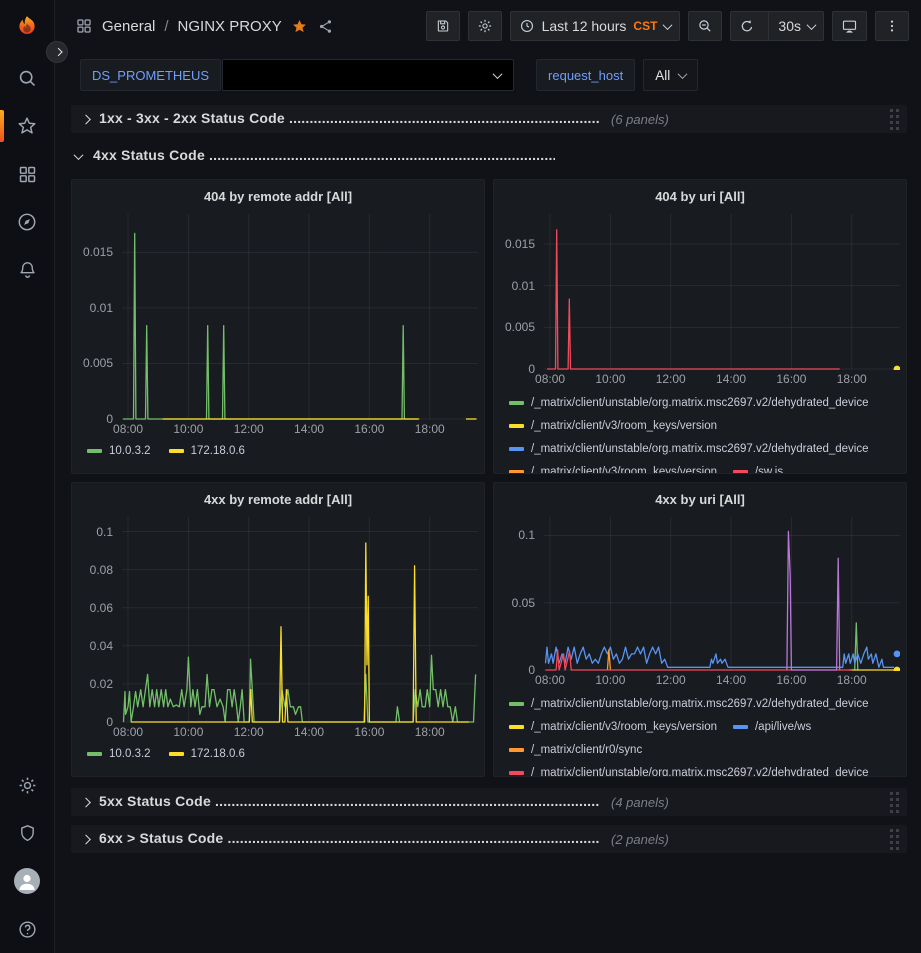  I want to click on legend-label: /api/live/ws, so click(783, 727).